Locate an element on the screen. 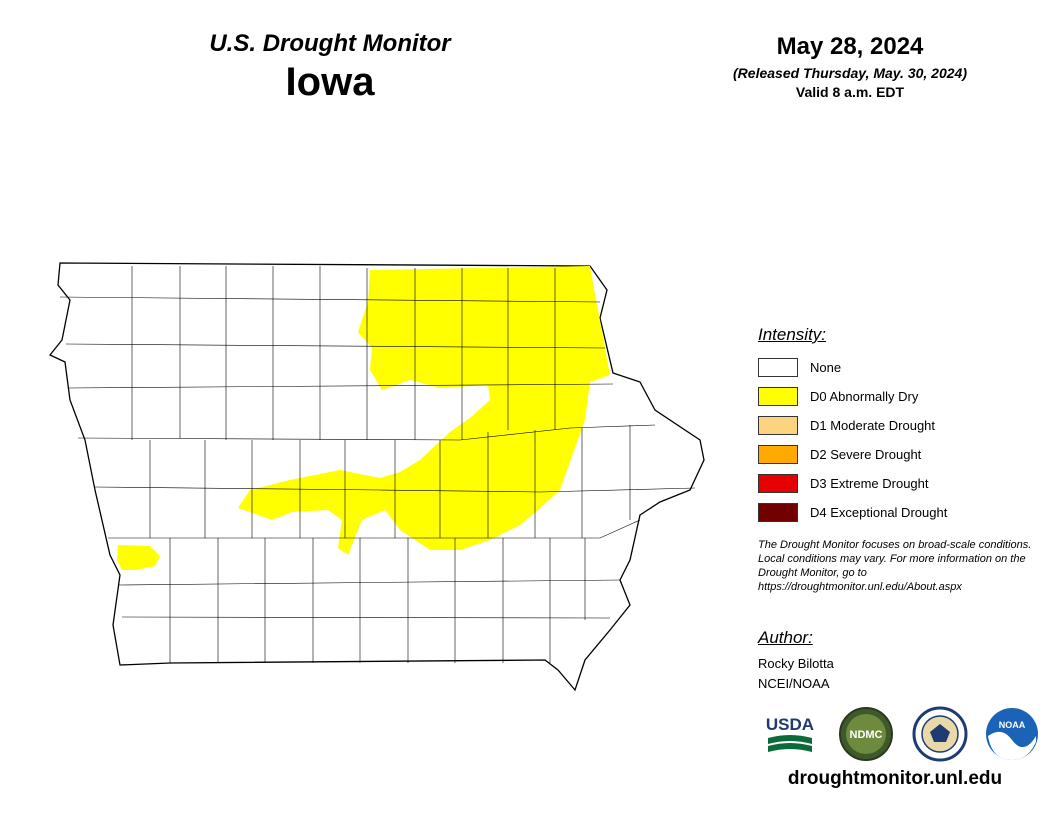 This screenshot has width=1056, height=816. legend-swatch-d3 is located at coordinates (778, 483).